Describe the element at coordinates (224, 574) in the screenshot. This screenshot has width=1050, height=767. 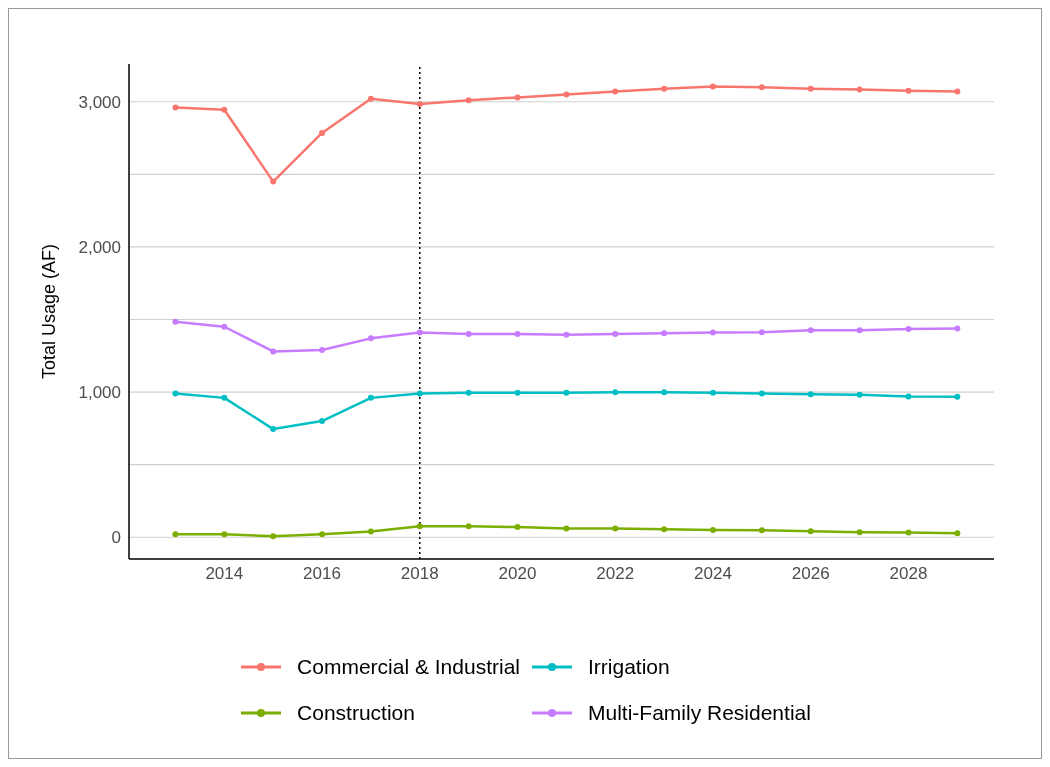
I see `x-tick-label: 2014` at that location.